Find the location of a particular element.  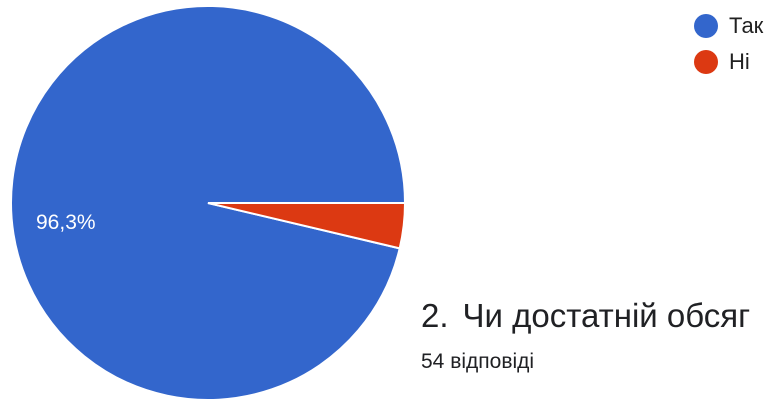

legend-item: Ні is located at coordinates (728, 62).